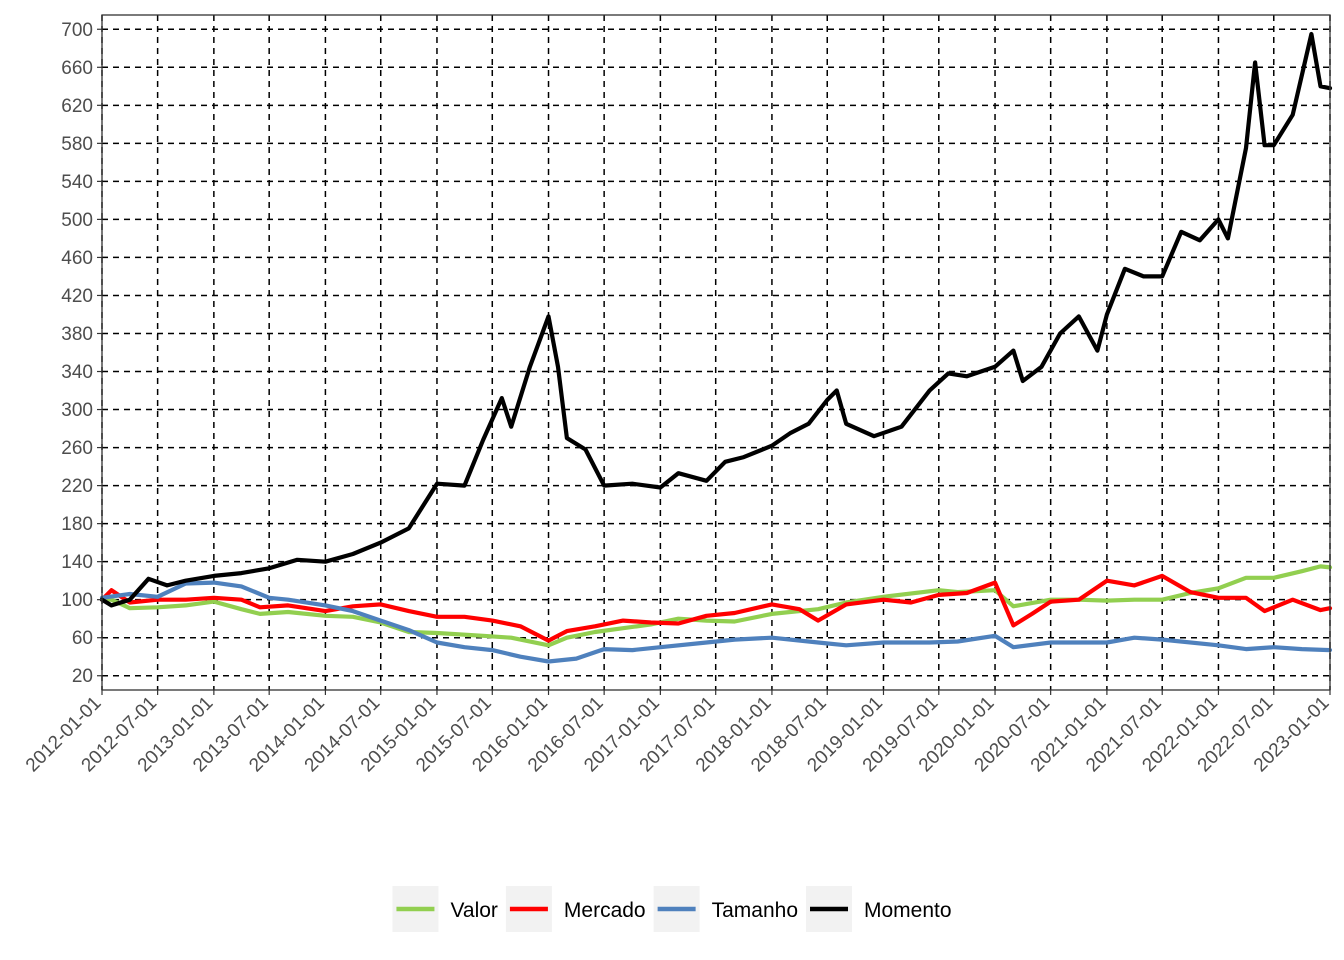 This screenshot has width=1344, height=960. Describe the element at coordinates (77, 296) in the screenshot. I see `y-tick-label: 420` at that location.